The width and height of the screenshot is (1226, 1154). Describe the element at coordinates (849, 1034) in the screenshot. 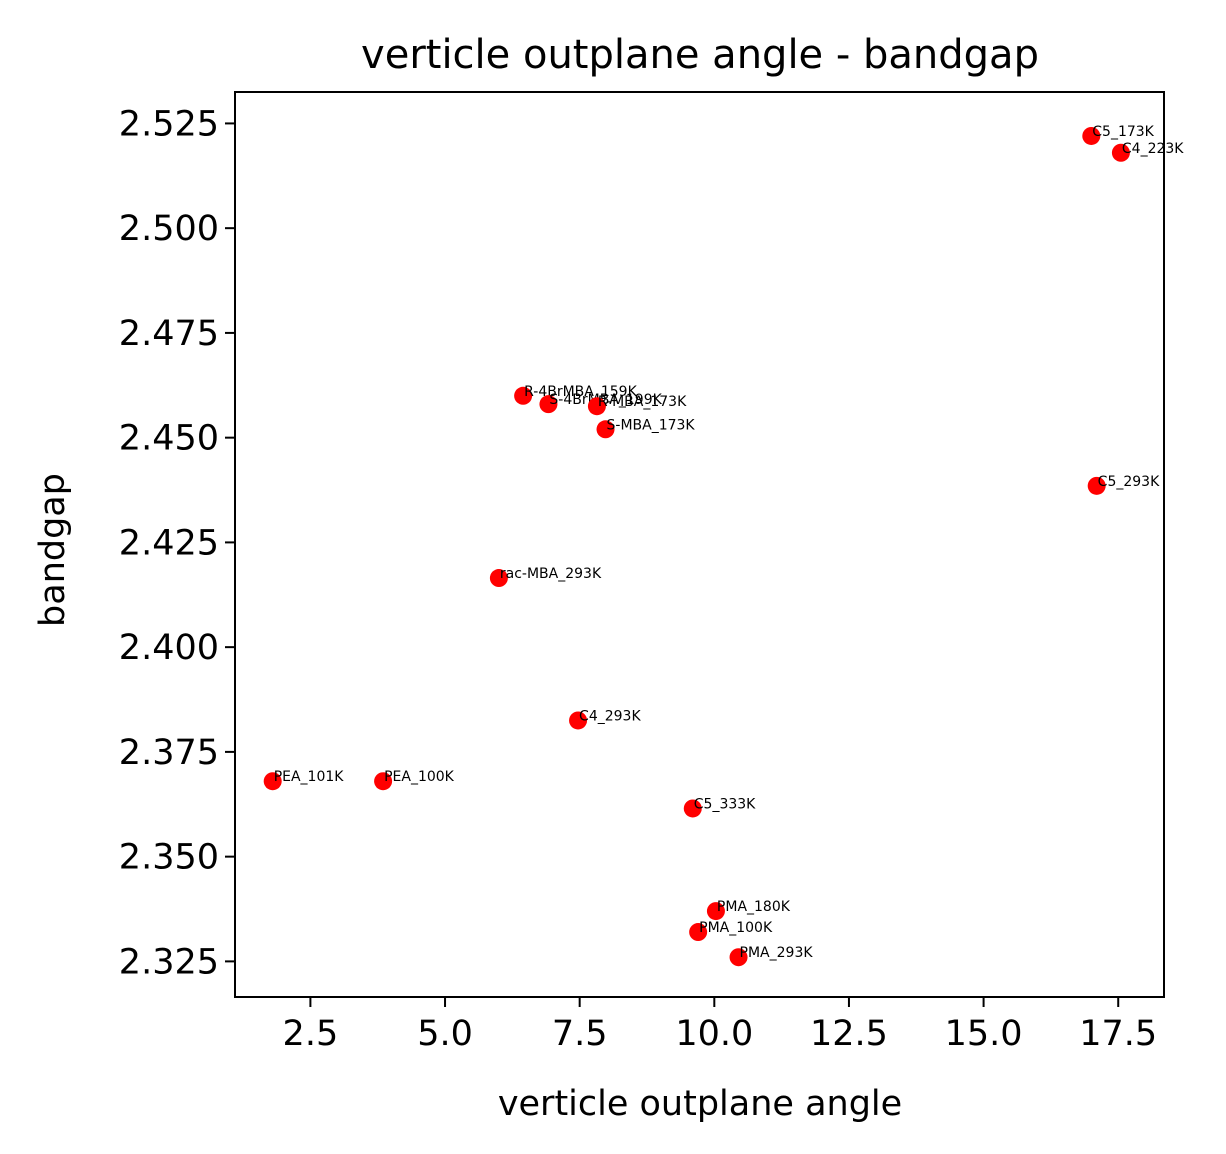

I see `x-tick-label: 12.5` at that location.